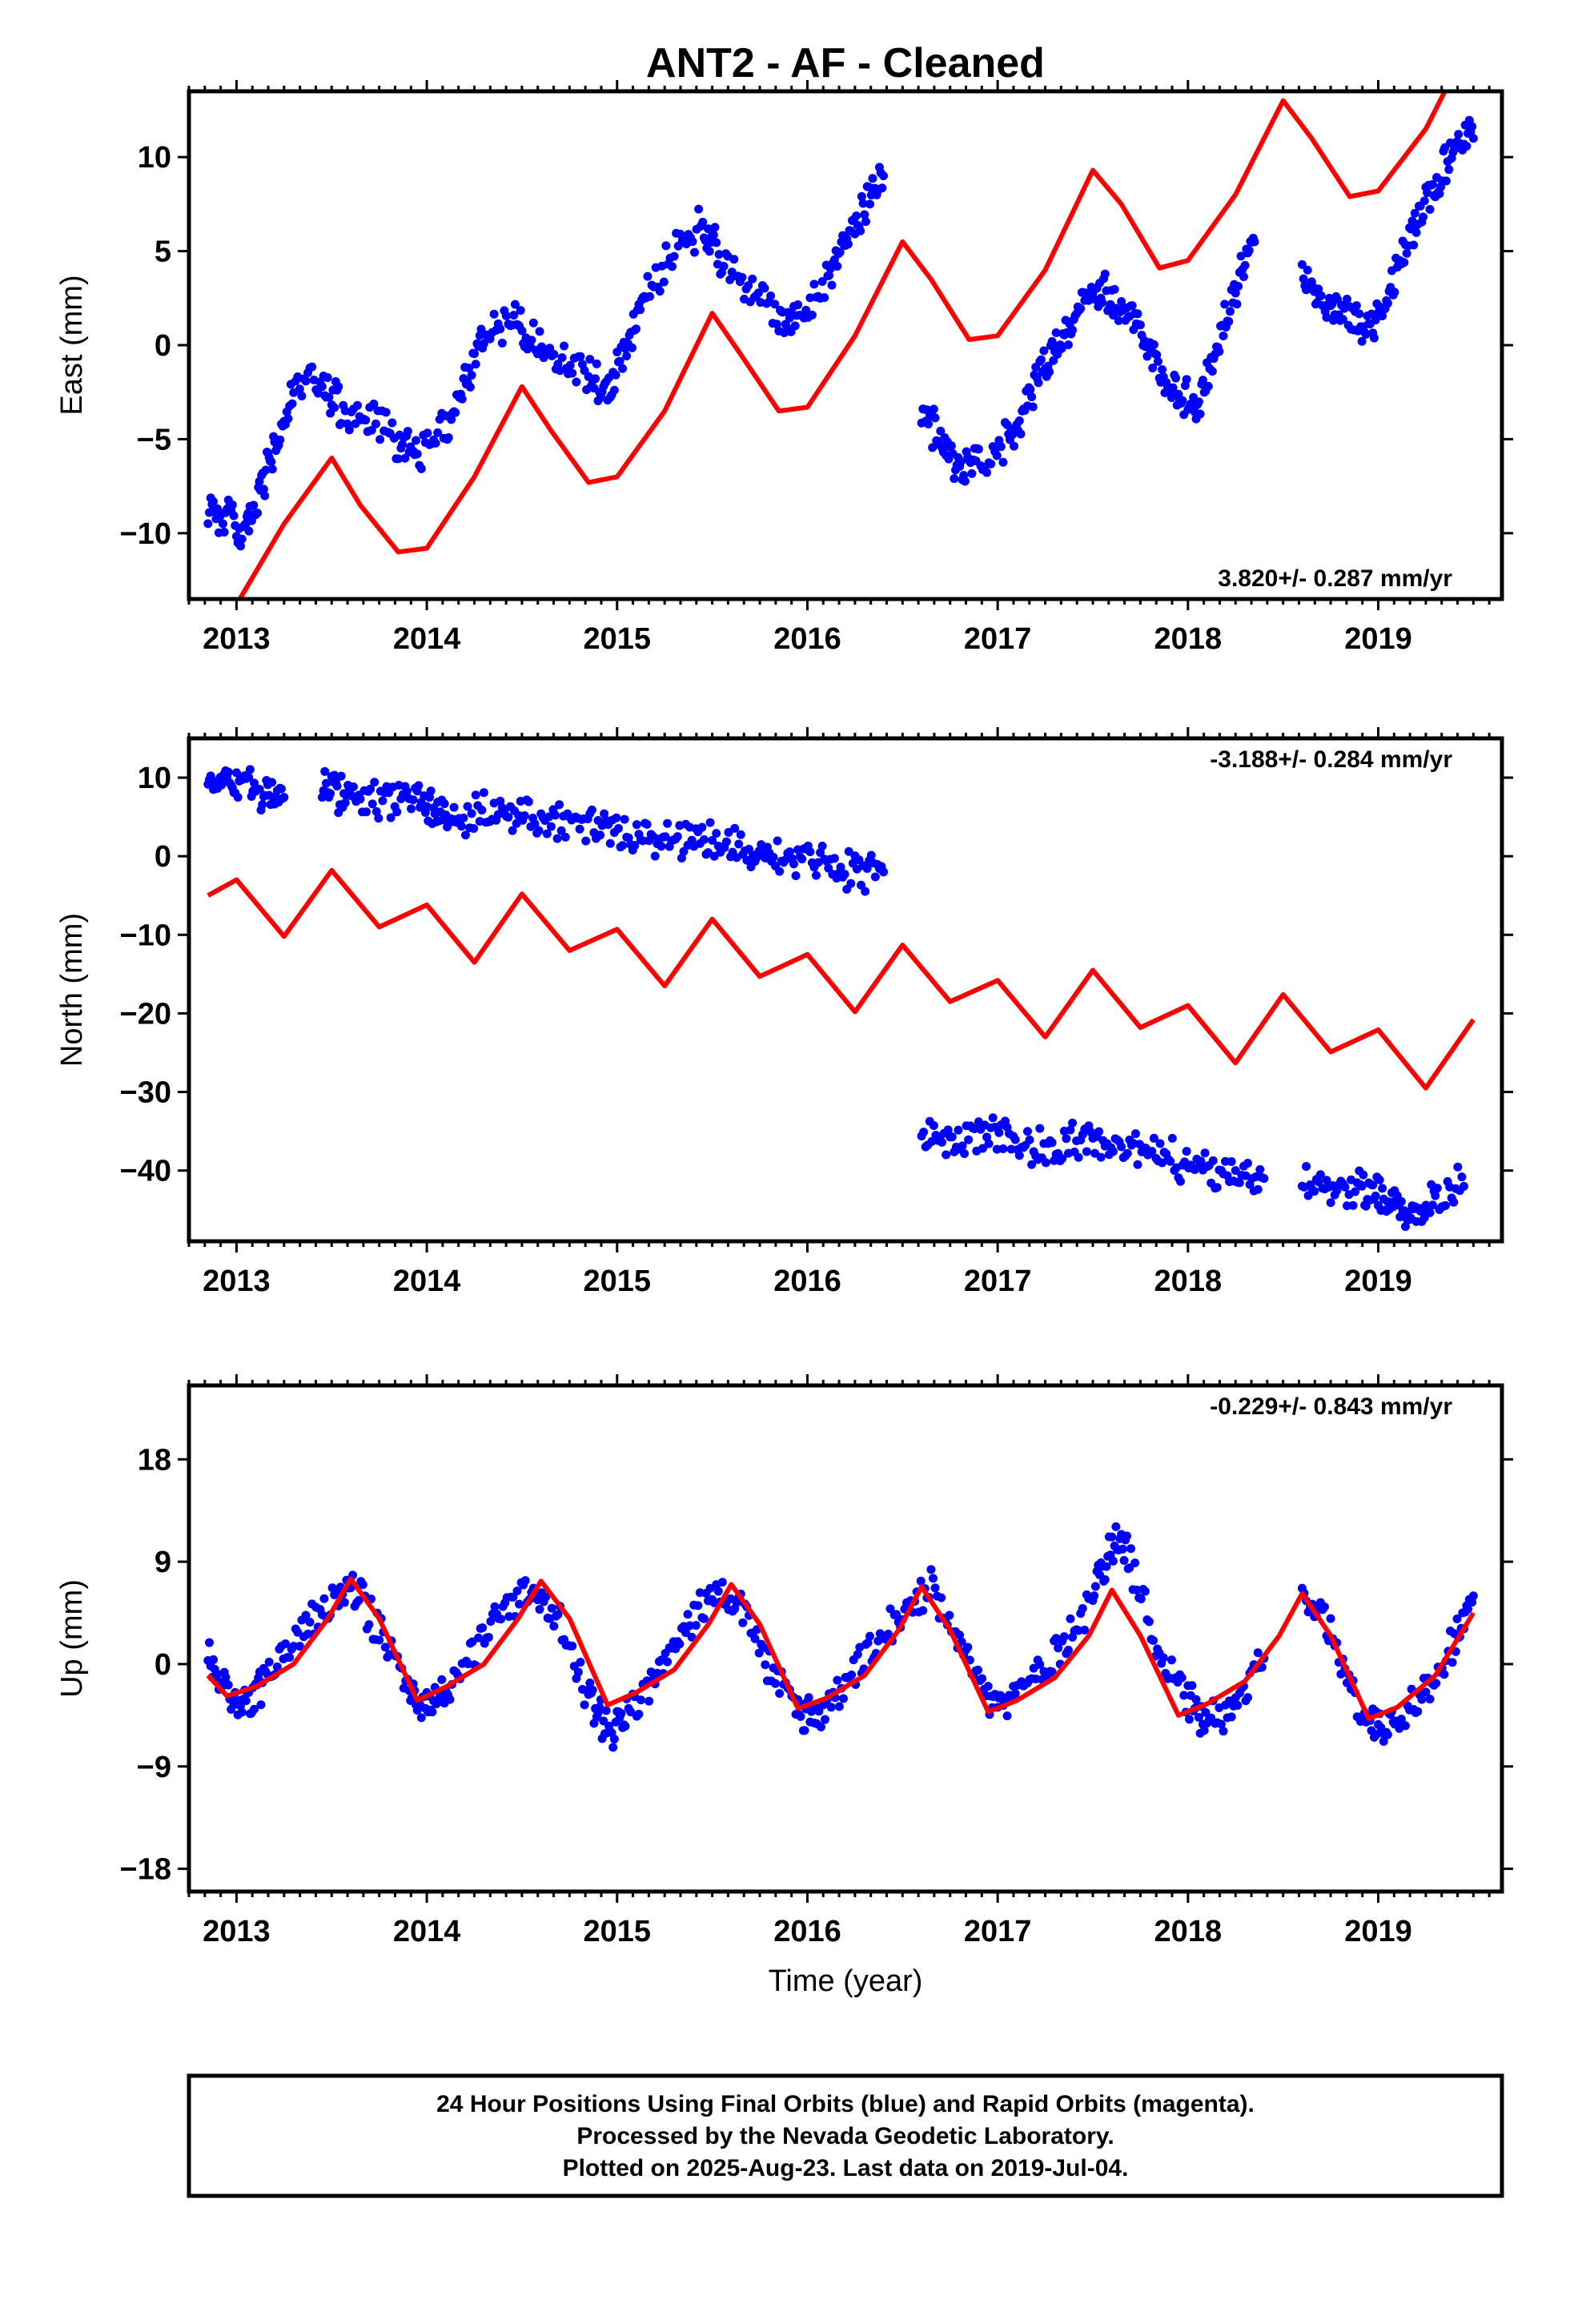 Image resolution: width=1582 pixels, height=2324 pixels. What do you see at coordinates (237, 1931) in the screenshot?
I see `up-x-tick-label: 2013` at bounding box center [237, 1931].